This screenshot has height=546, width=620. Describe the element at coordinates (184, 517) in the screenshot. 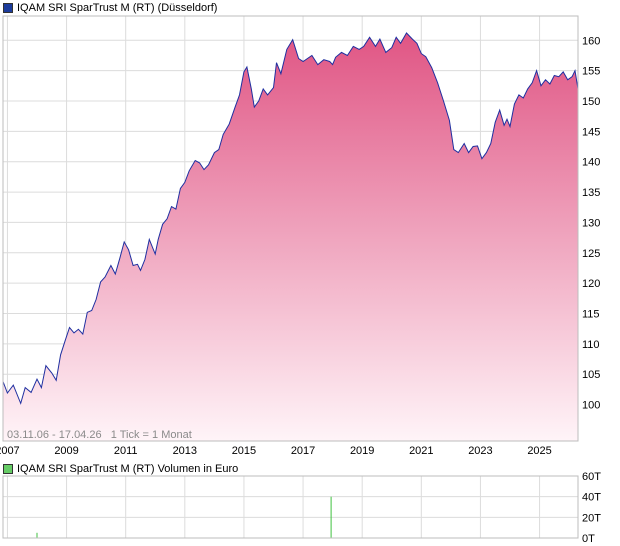

I see `volume-bars` at that location.